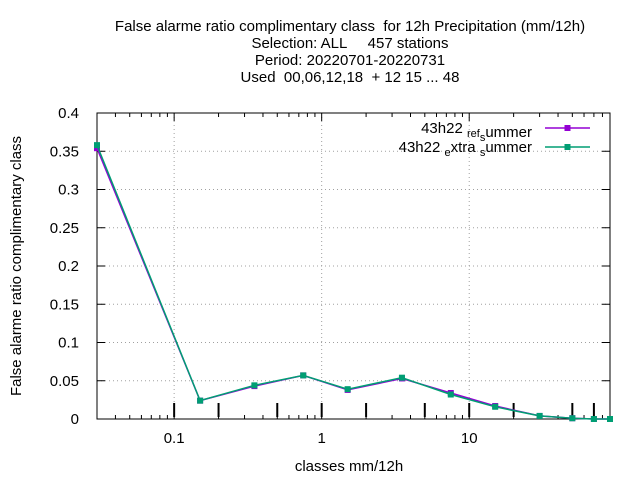  Describe the element at coordinates (68, 266) in the screenshot. I see `y-tick-label: 0.2` at that location.